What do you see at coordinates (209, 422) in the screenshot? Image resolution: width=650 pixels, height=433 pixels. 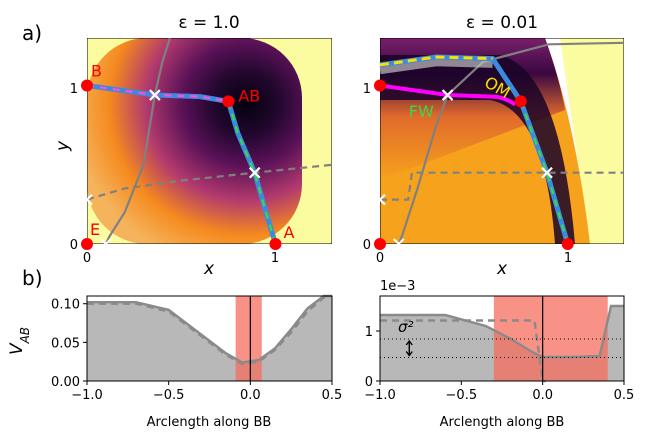 I see `x-axis-label-bottom-left: Arclength along BB` at bounding box center [209, 422].